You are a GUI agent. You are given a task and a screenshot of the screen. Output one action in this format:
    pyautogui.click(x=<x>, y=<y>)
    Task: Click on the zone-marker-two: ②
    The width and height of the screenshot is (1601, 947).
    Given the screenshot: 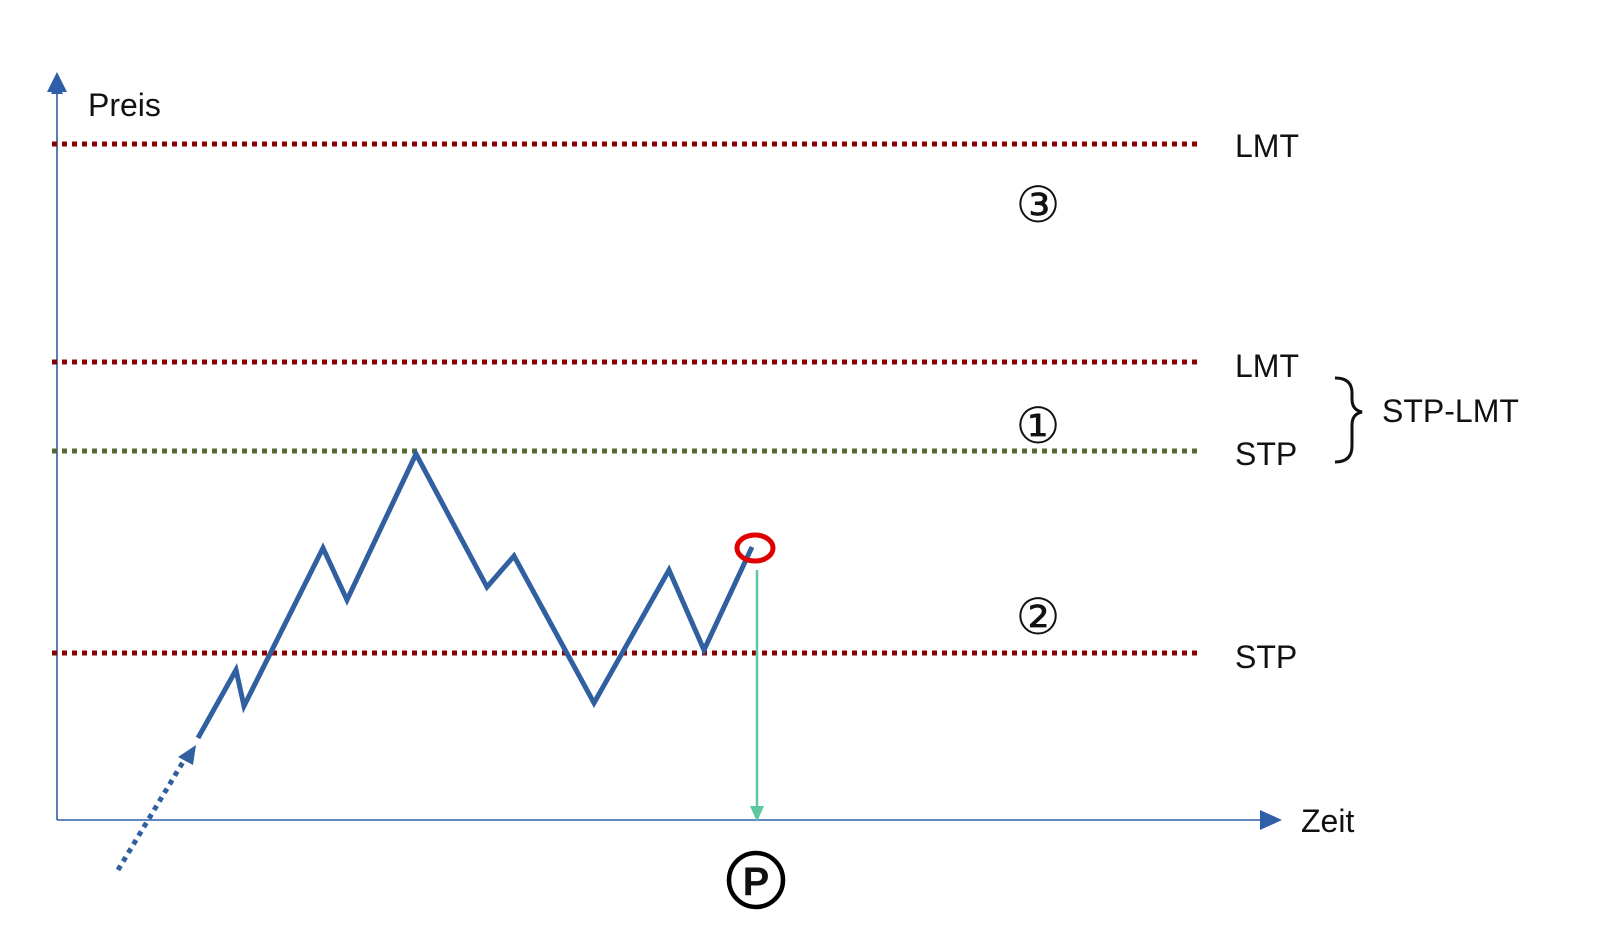 What is the action you would take?
    pyautogui.click(x=1038, y=617)
    